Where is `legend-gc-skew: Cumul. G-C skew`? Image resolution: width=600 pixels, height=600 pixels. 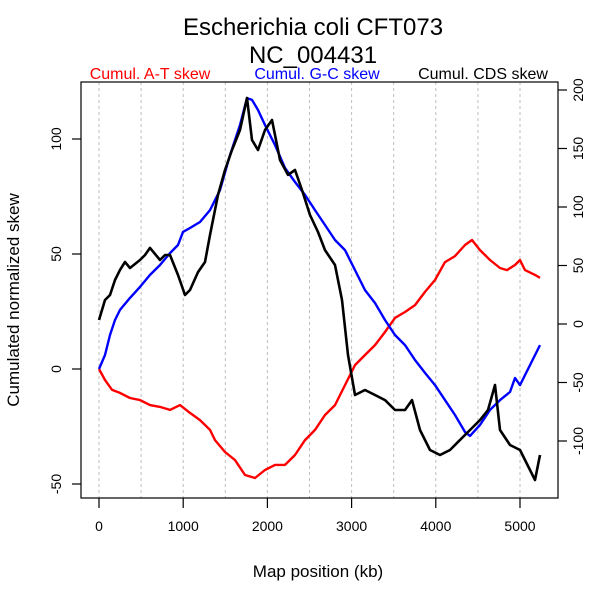 legend-gc-skew: Cumul. G-C skew is located at coordinates (317, 74).